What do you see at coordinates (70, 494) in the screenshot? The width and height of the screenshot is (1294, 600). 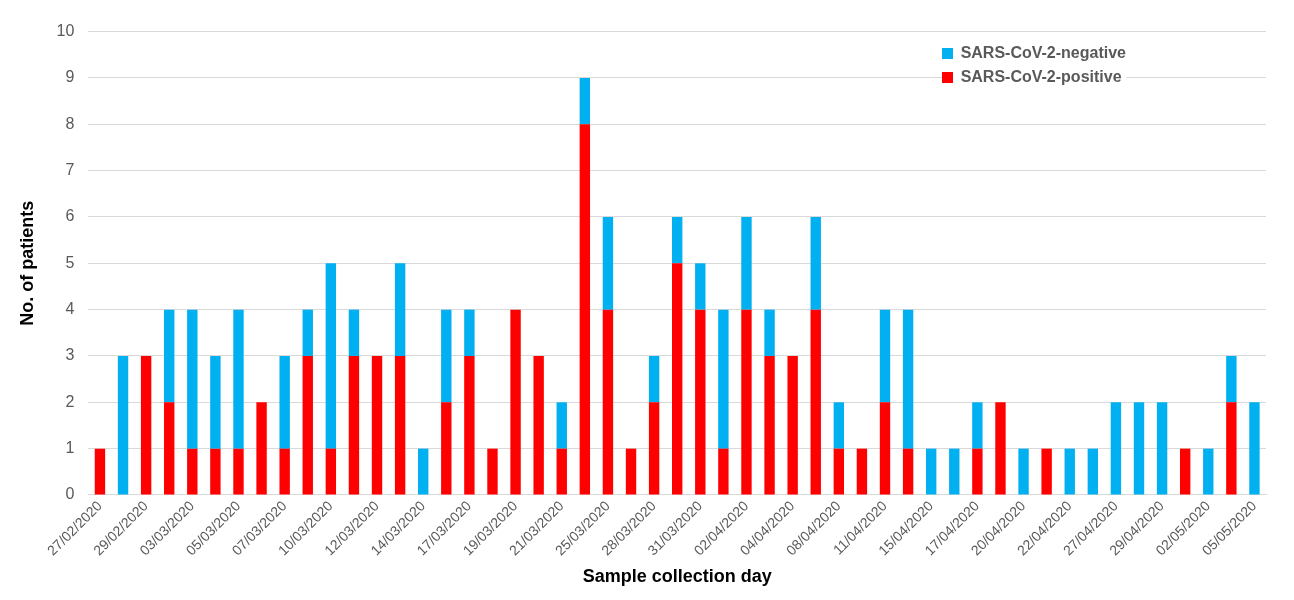 I see `y-tick-label: 0` at bounding box center [70, 494].